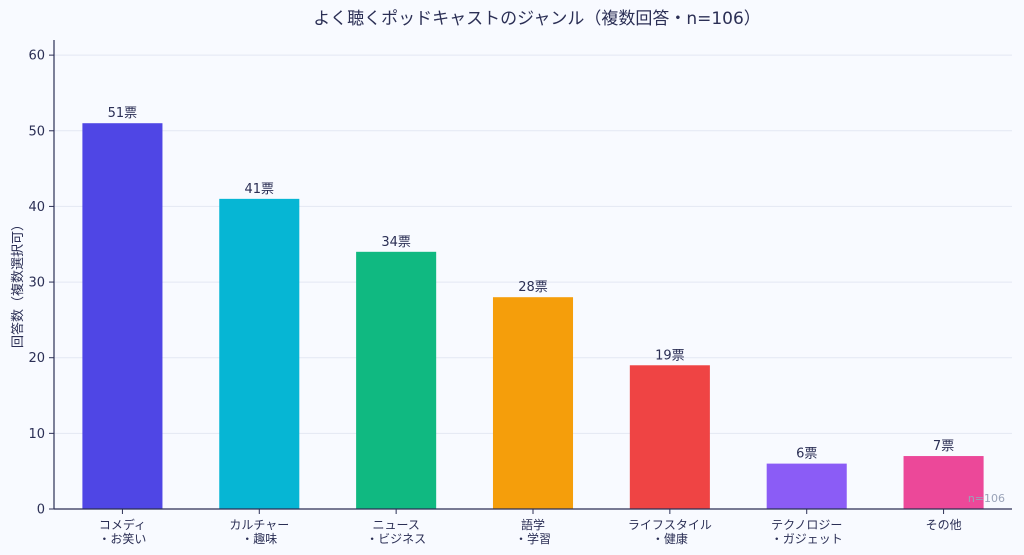  I want to click on x-tick-label: 語学・学習, so click(533, 531).